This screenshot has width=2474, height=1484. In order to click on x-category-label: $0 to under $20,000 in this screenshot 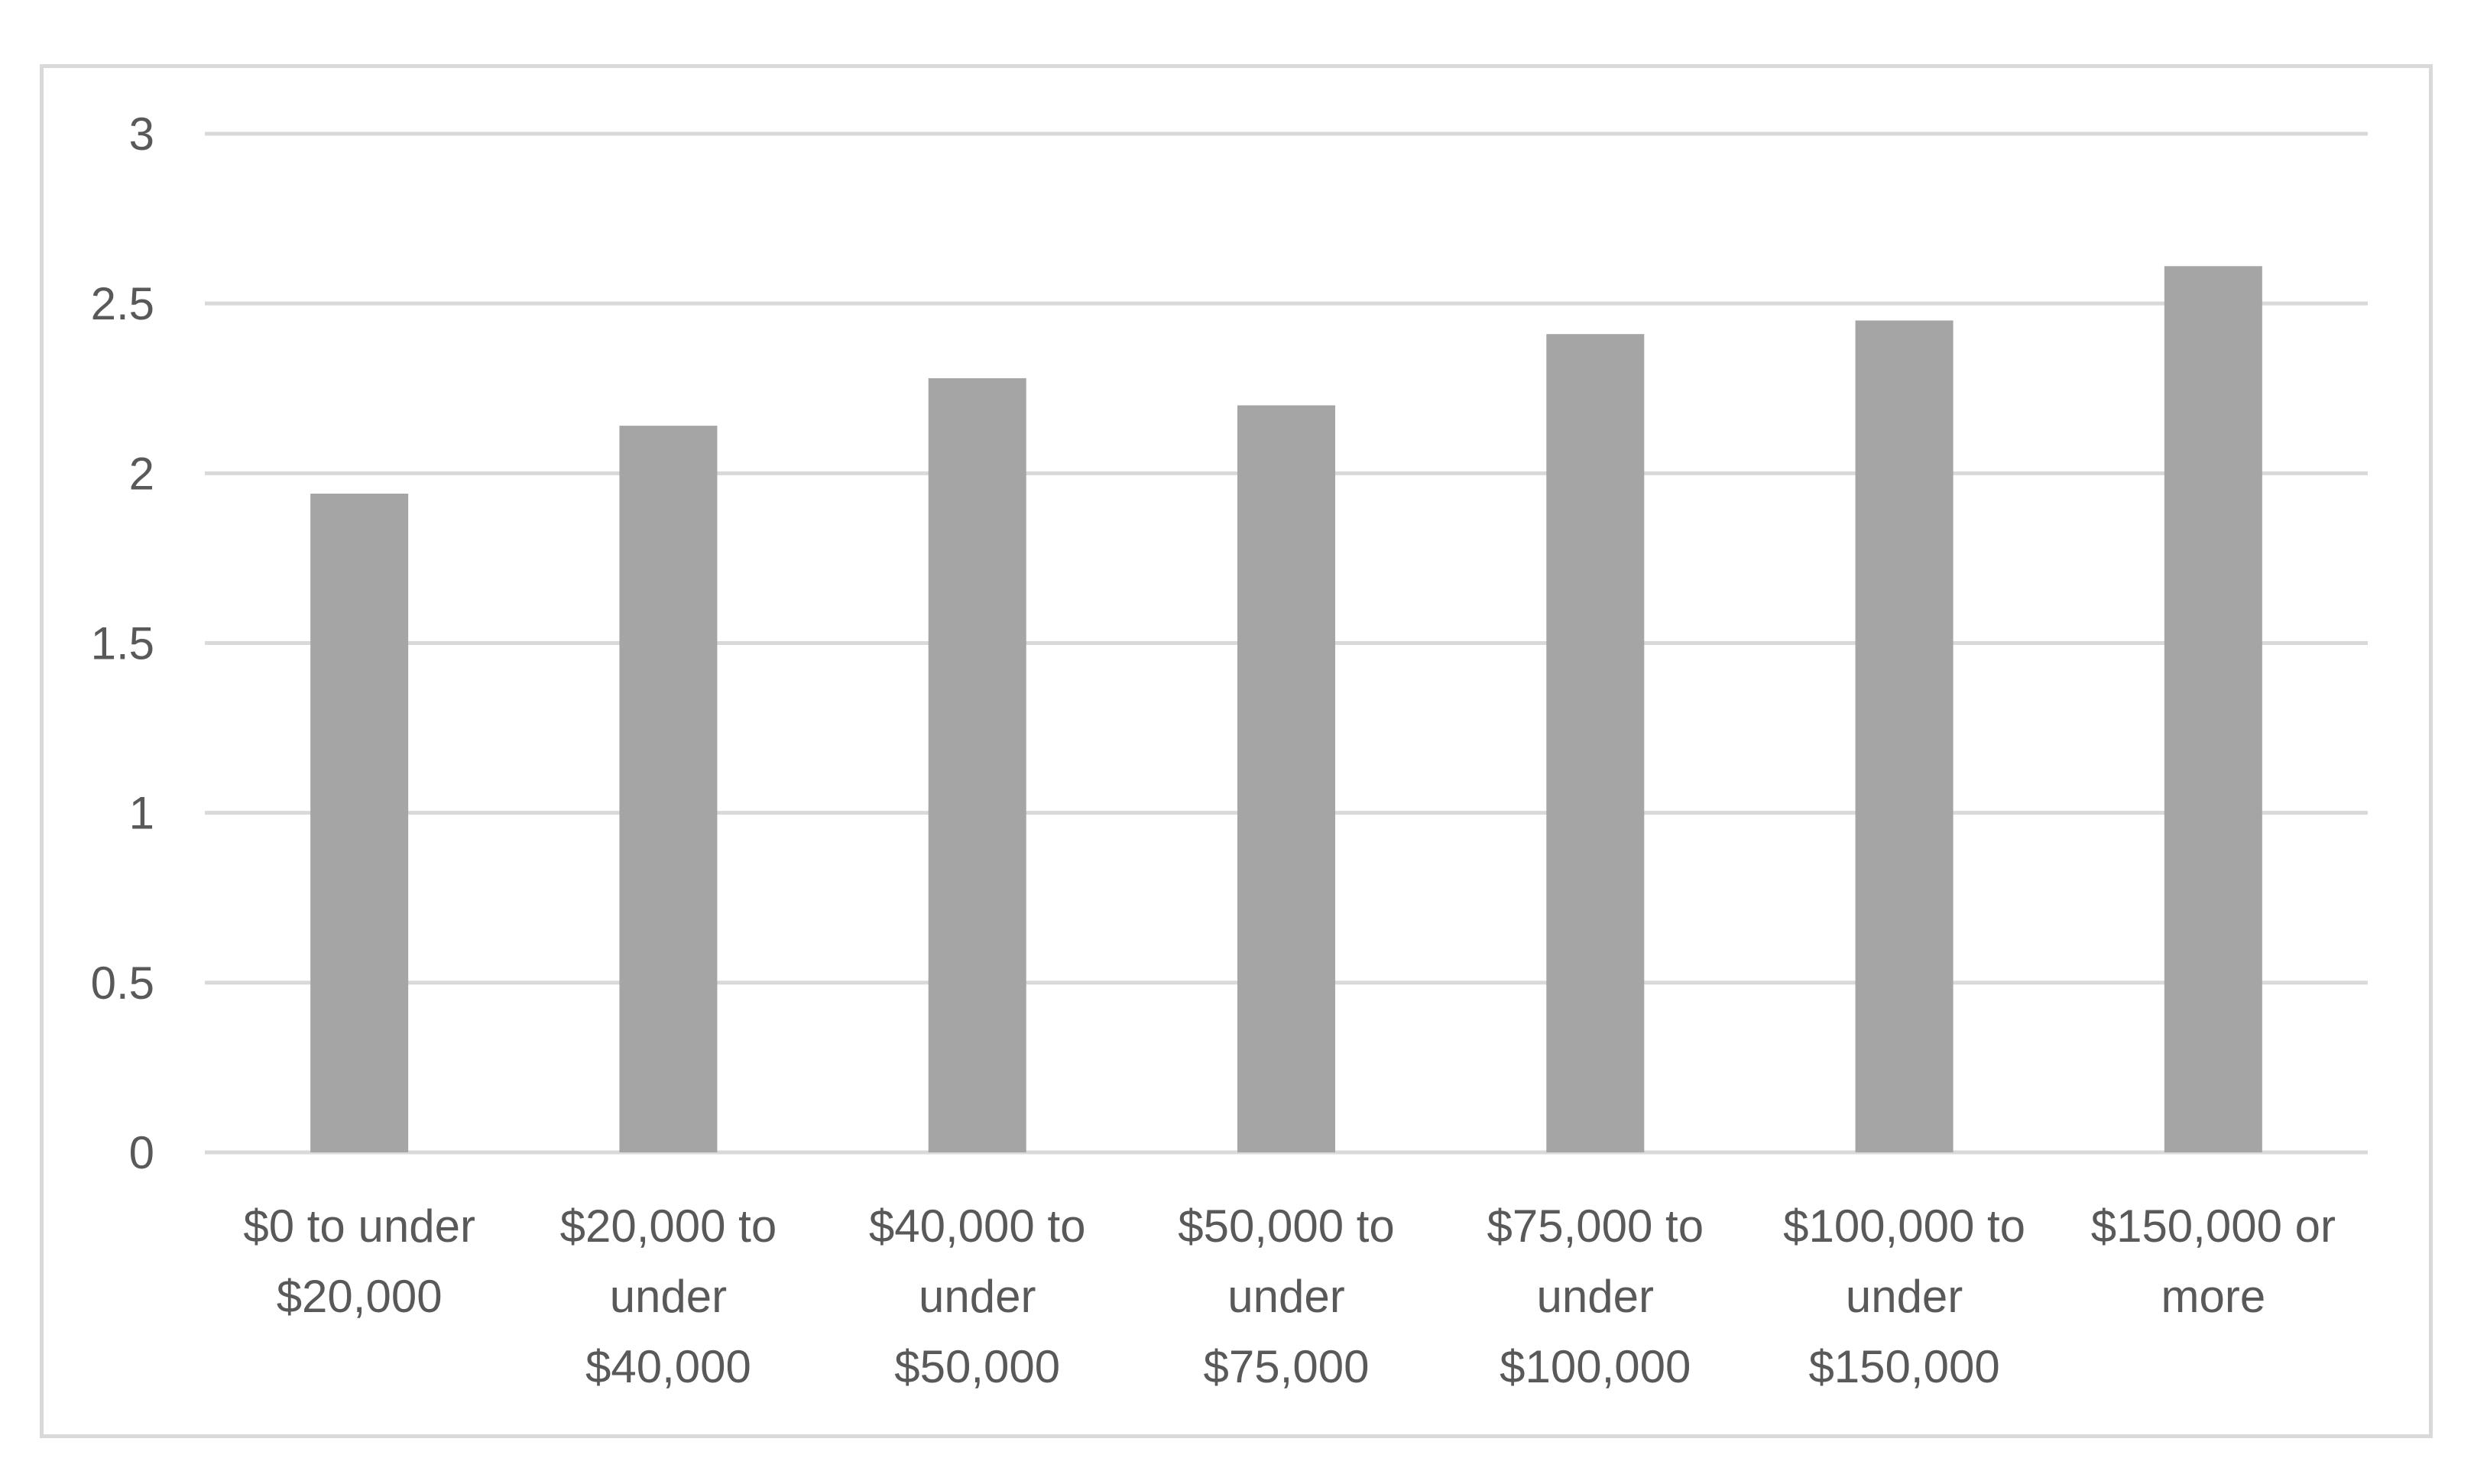, I will do `click(359, 1261)`.